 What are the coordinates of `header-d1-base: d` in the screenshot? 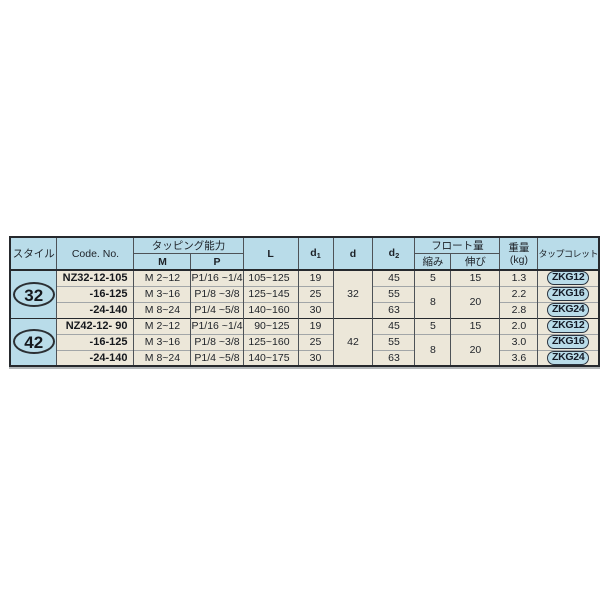 It's located at (313, 253).